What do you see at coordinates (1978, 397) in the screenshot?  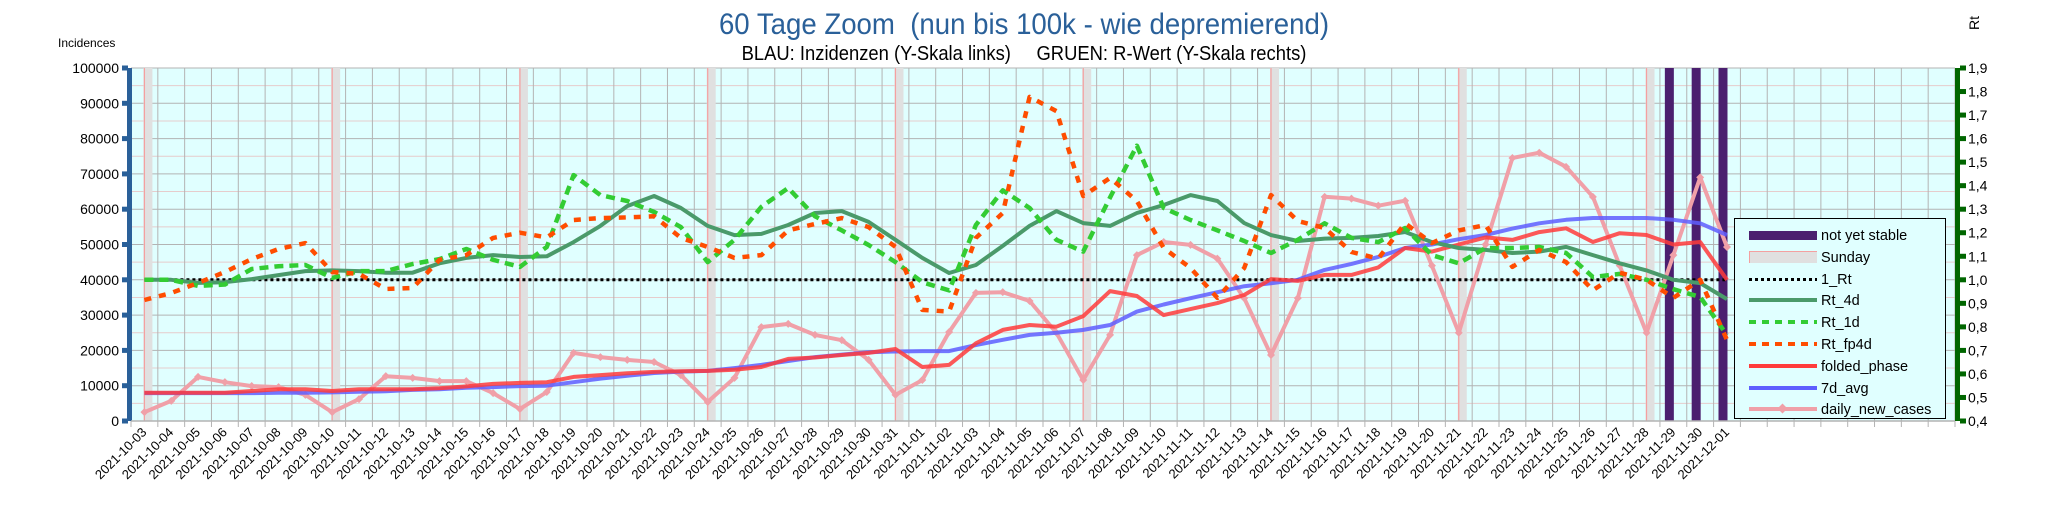 I see `y-tick-label-right: 0,5` at bounding box center [1978, 397].